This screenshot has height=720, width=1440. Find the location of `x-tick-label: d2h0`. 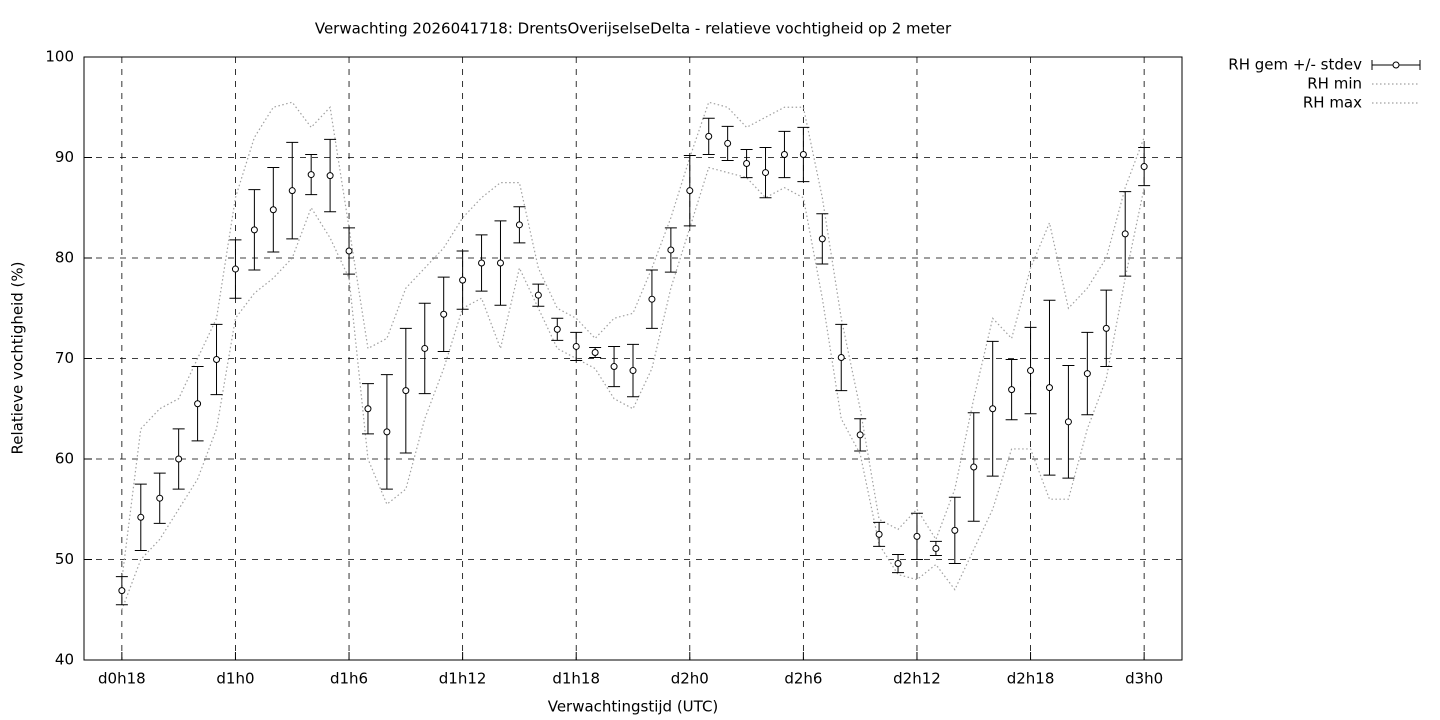

x-tick-label: d2h0 is located at coordinates (690, 679).